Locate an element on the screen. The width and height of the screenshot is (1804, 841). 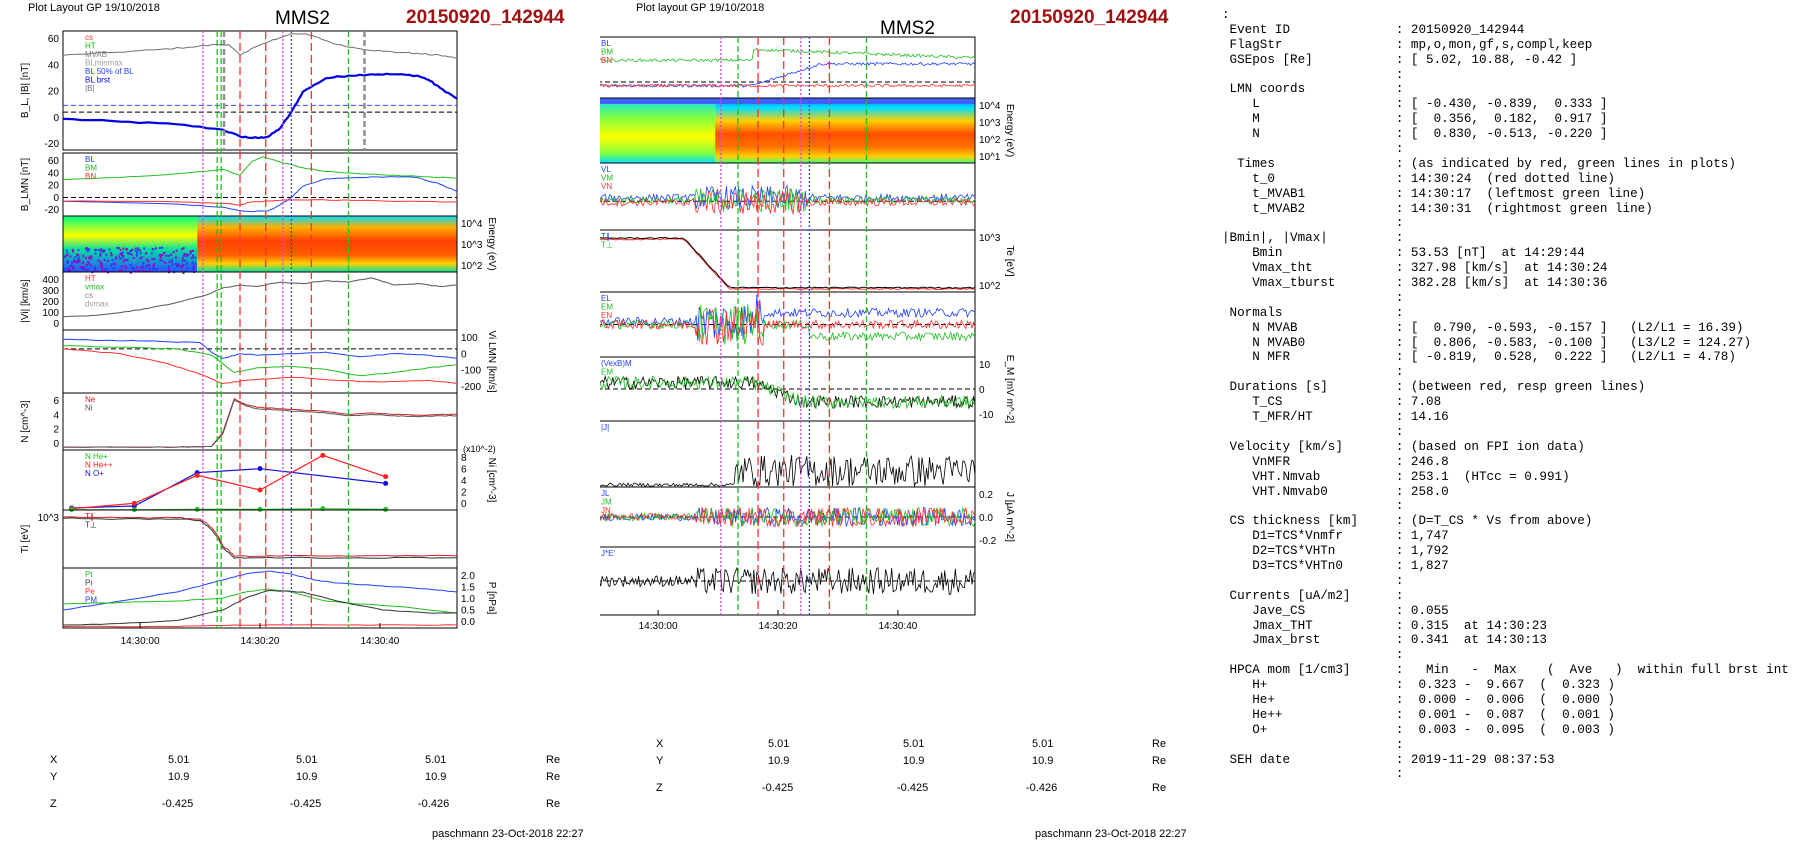
summary-line: SEH date : 2019-11-29 08:37:53 is located at coordinates (1388, 759).